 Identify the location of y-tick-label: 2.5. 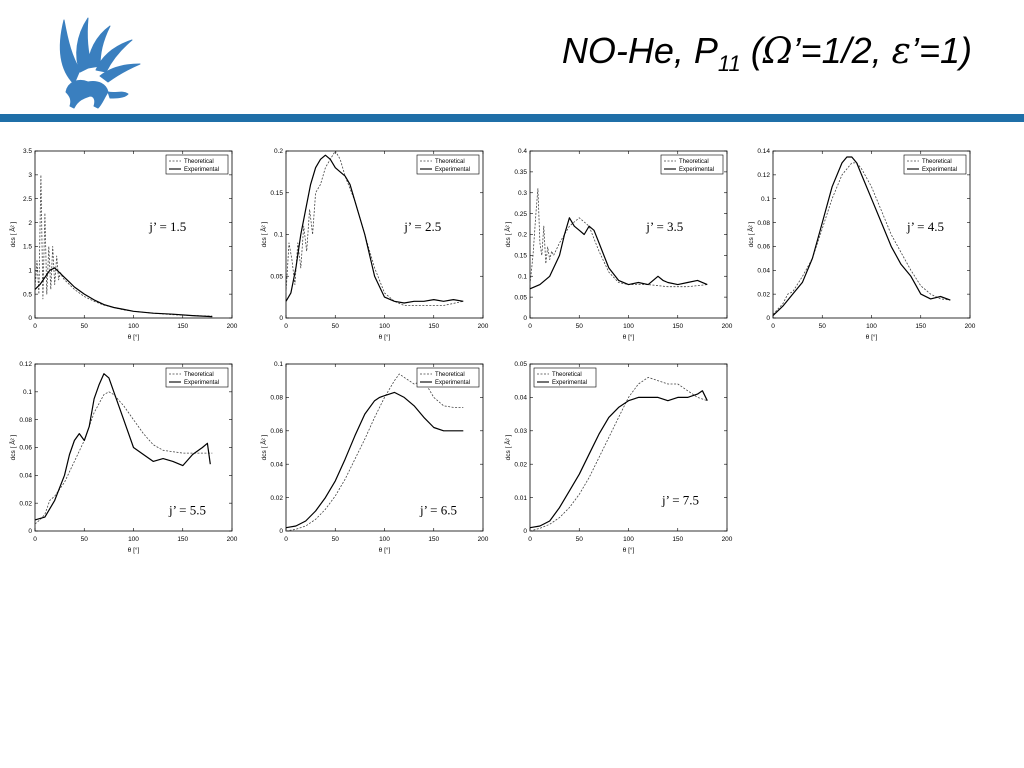
(27, 199).